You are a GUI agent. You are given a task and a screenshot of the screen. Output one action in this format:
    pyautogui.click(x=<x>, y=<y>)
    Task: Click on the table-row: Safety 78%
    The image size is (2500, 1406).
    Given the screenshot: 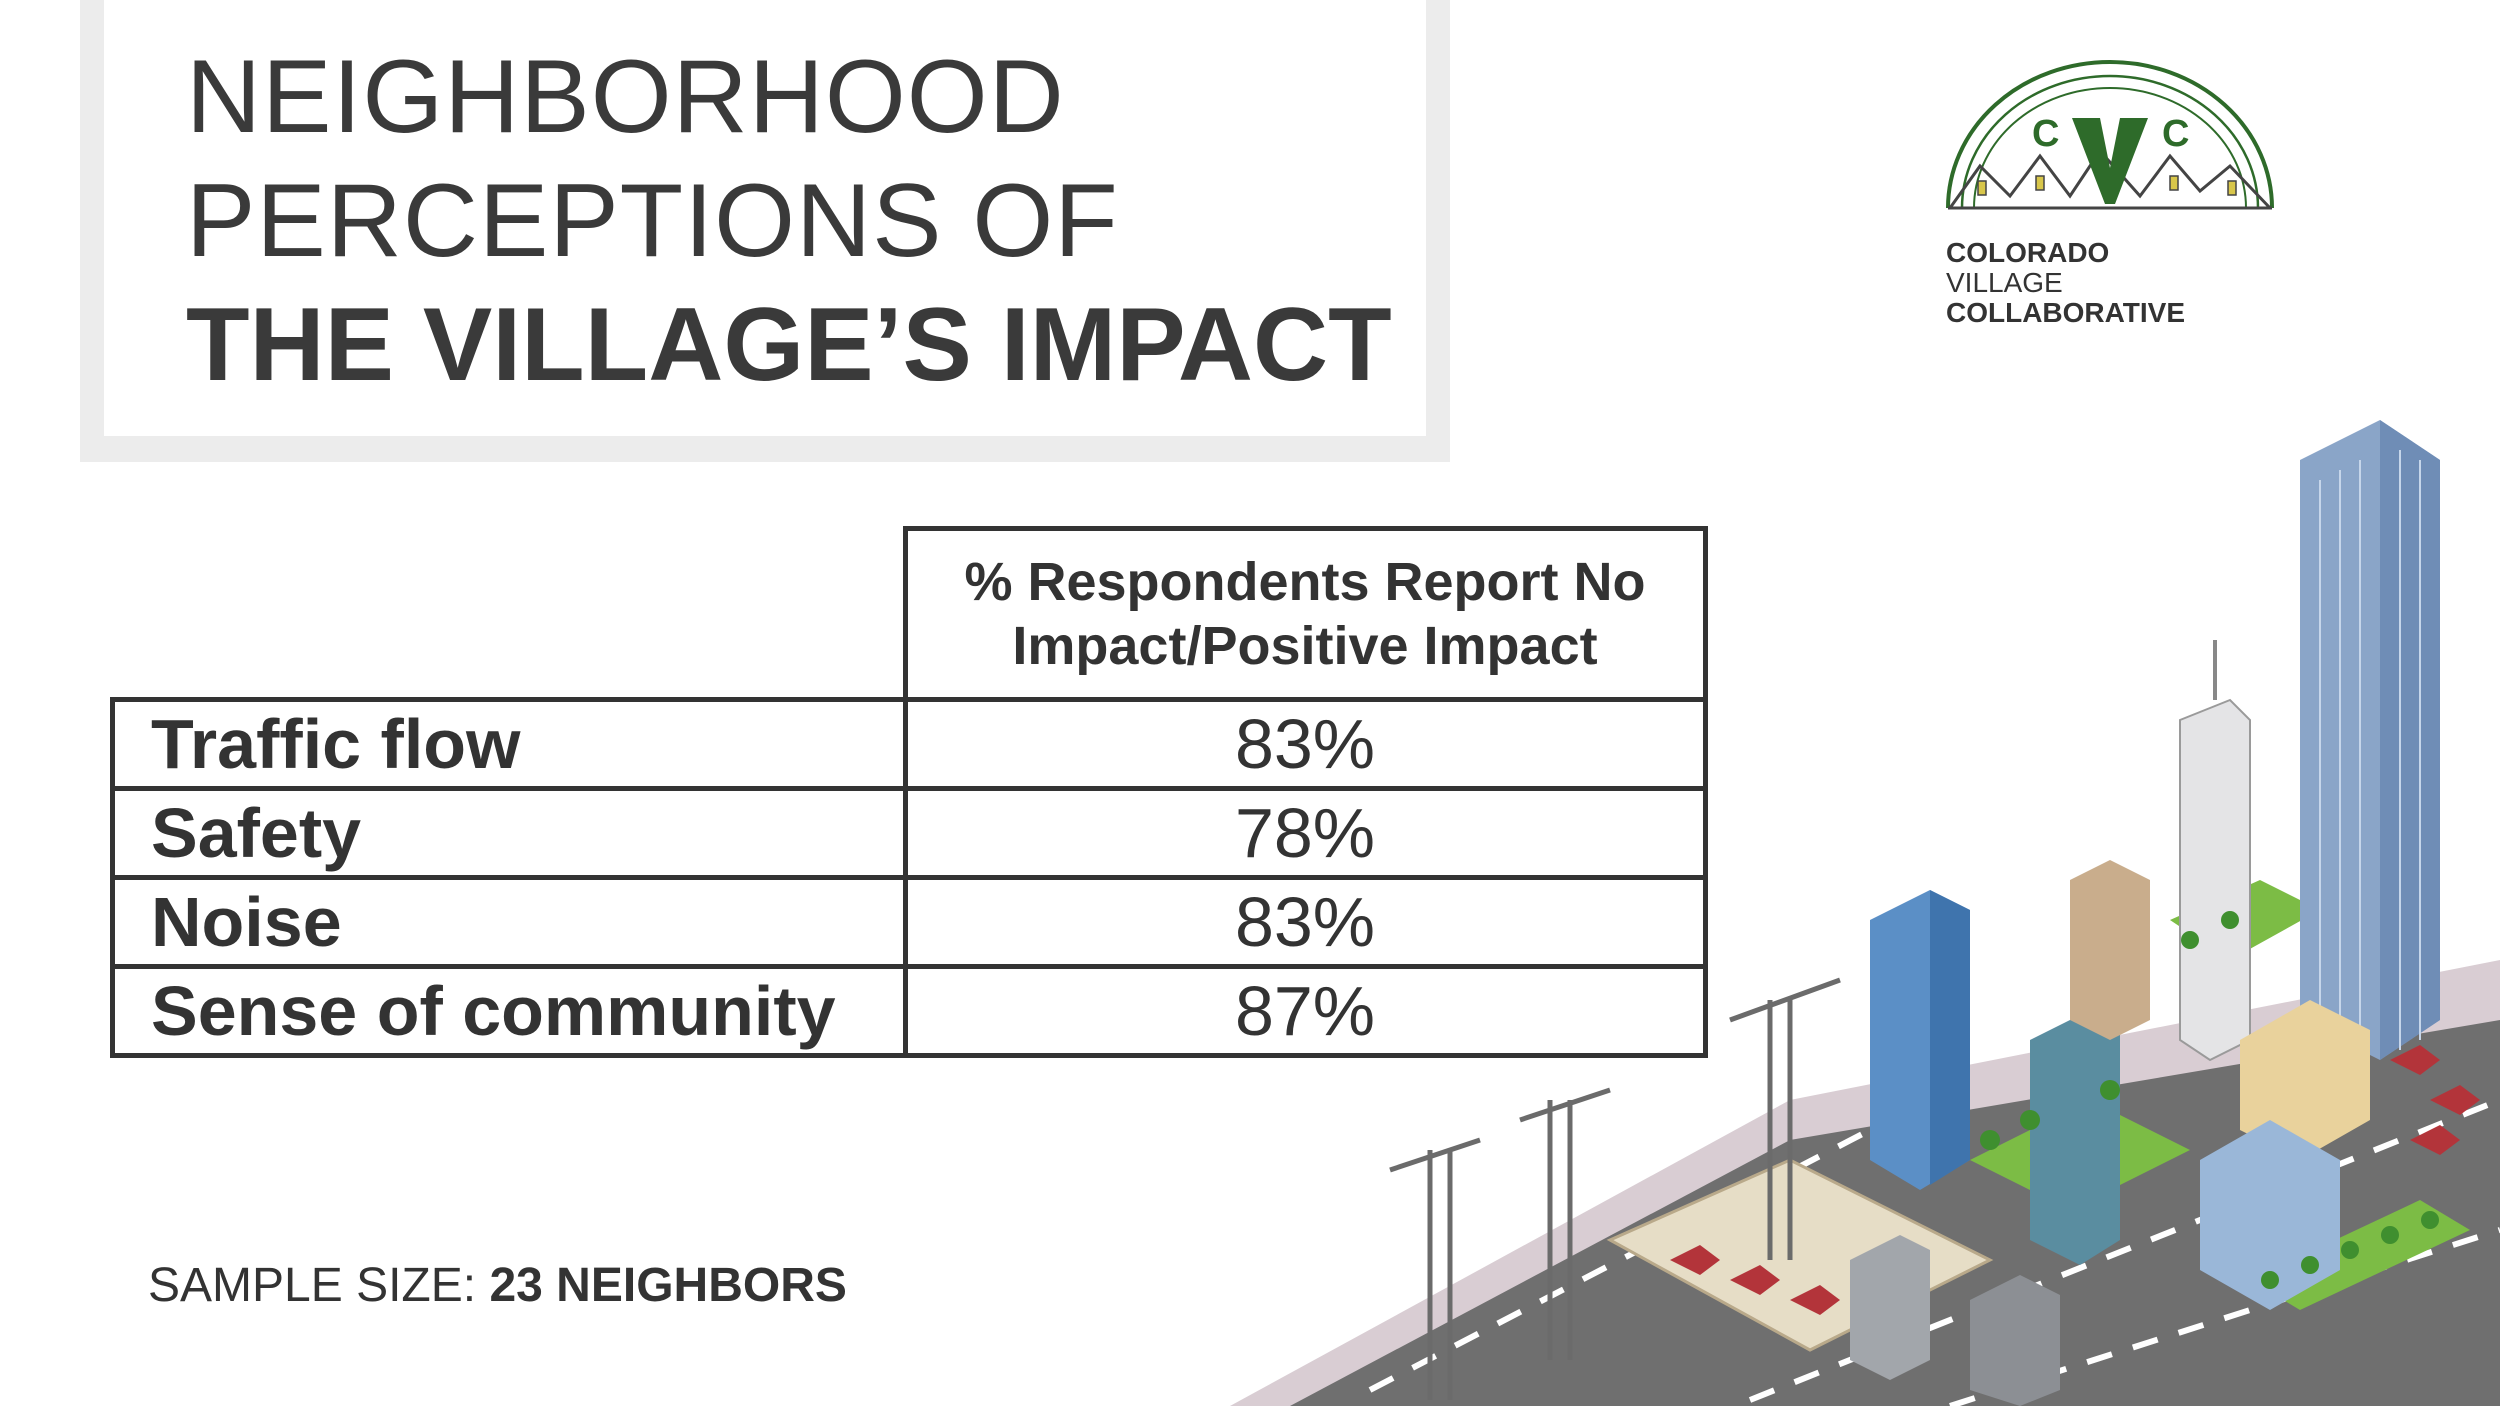 What is the action you would take?
    pyautogui.click(x=909, y=833)
    